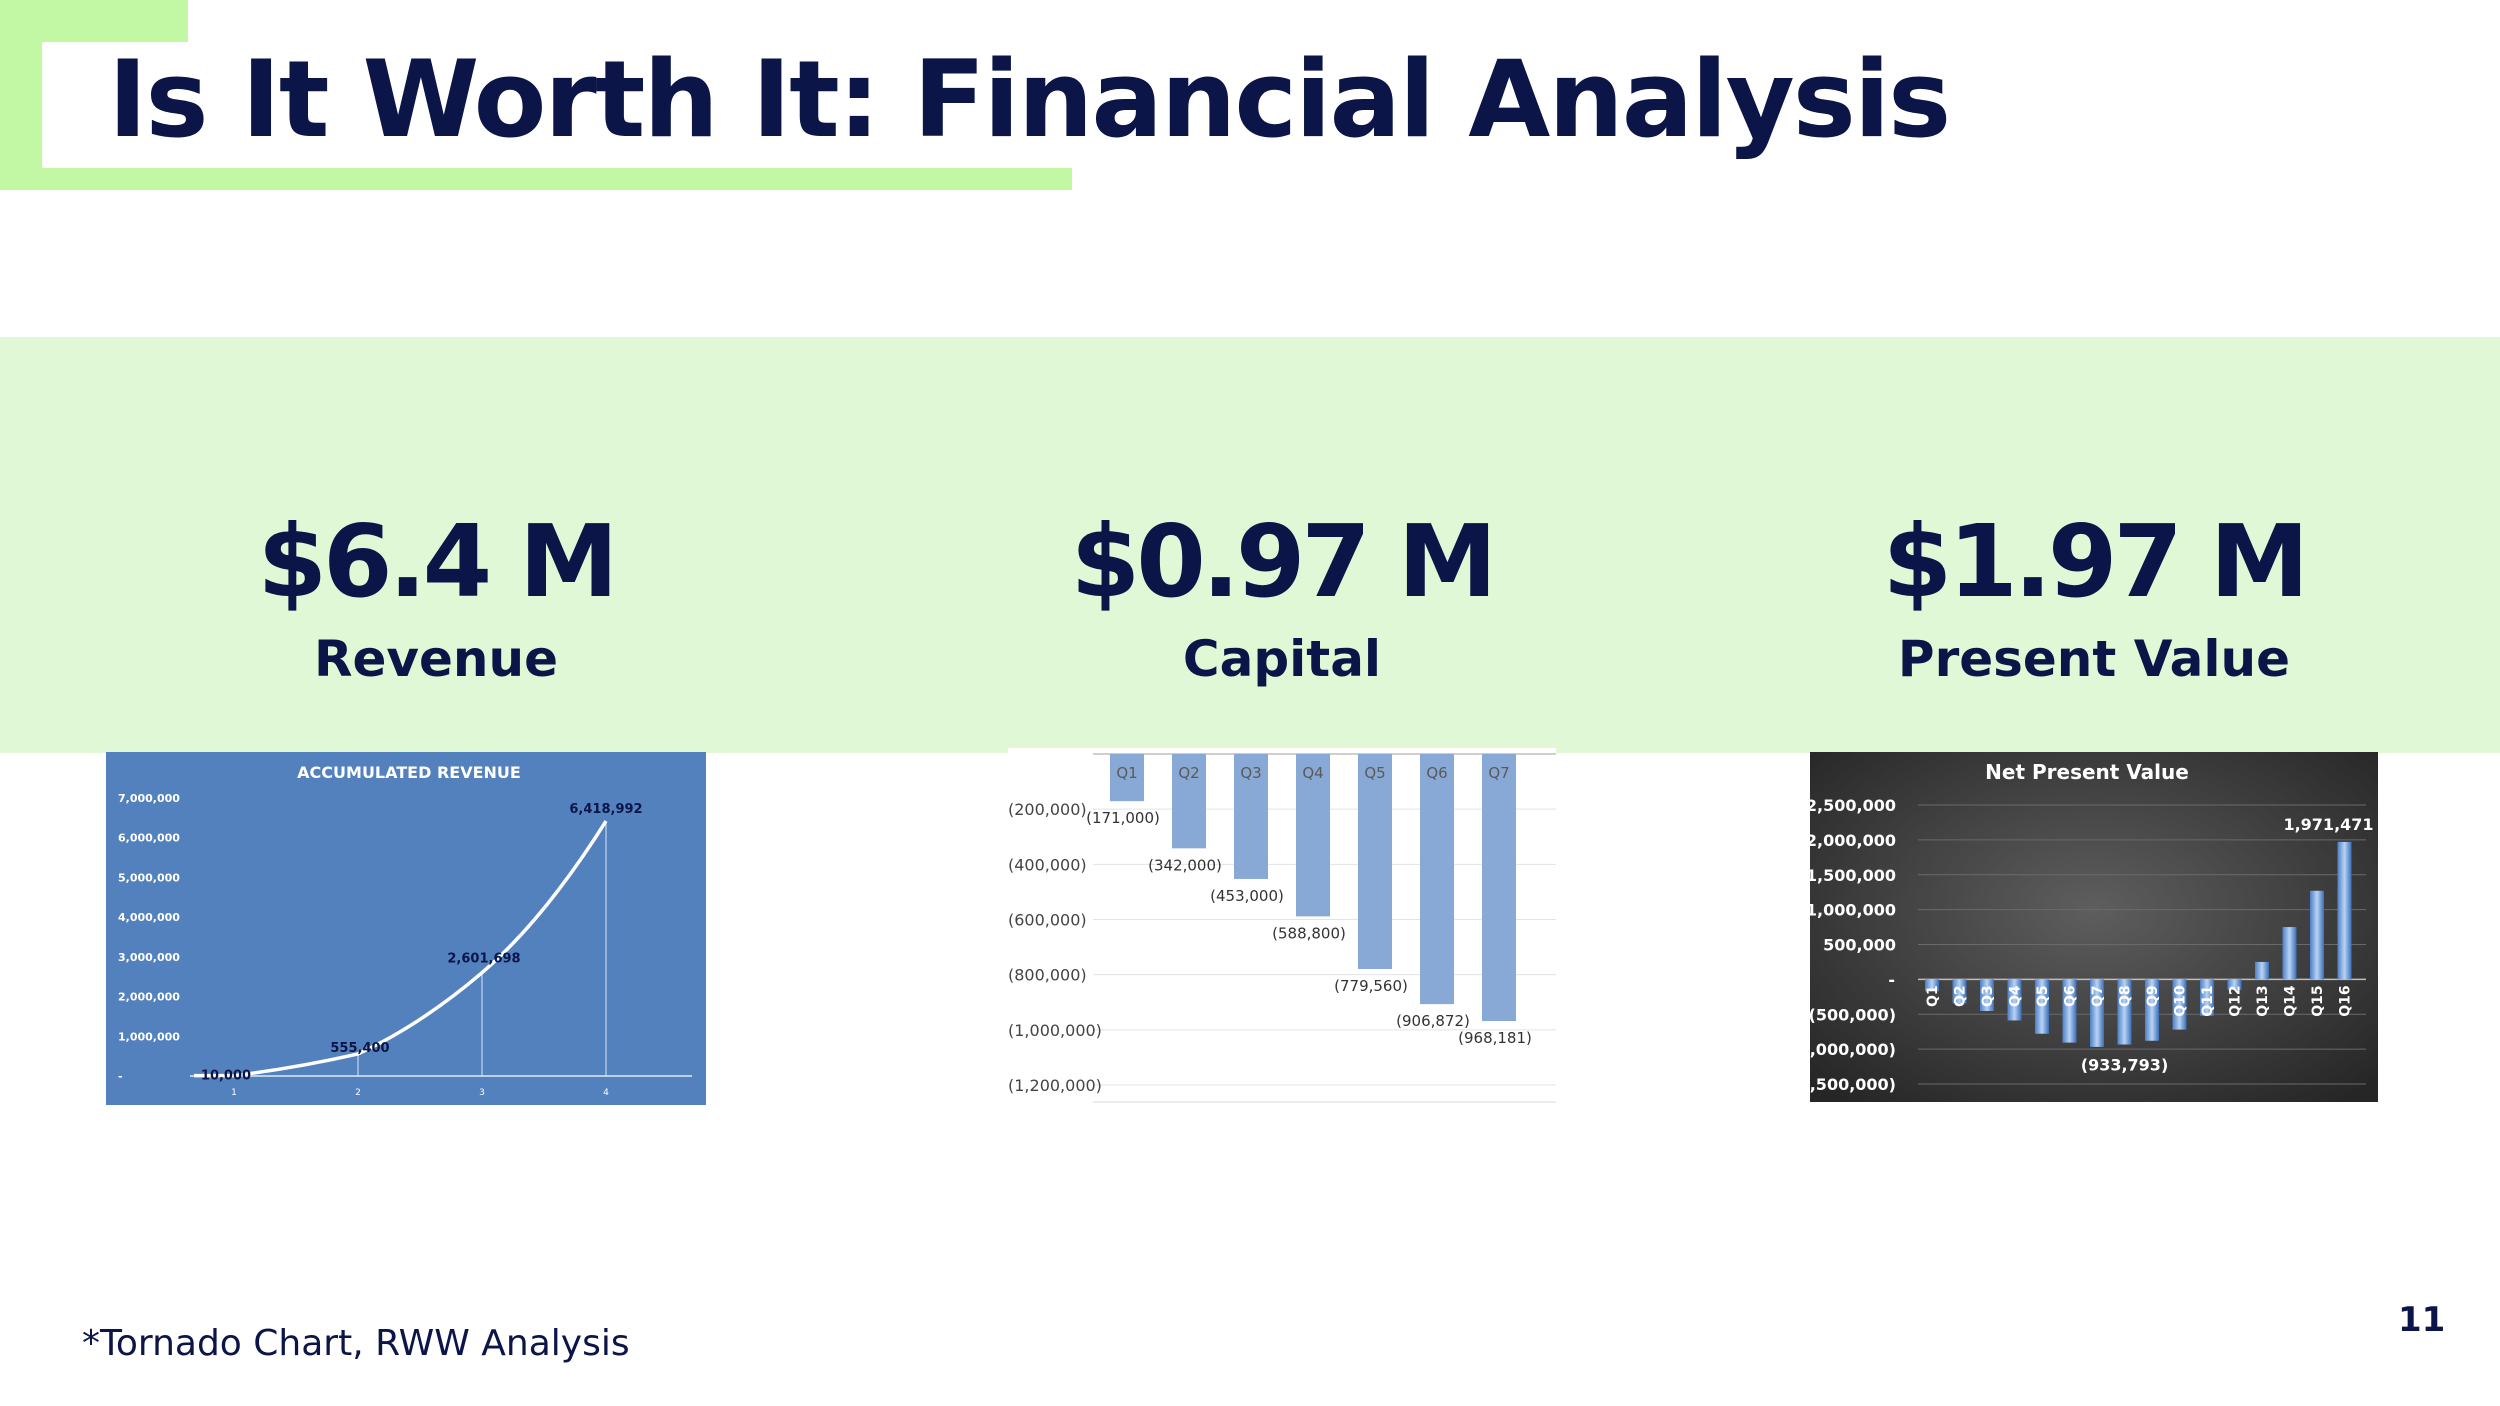 This screenshot has height=1406, width=2500. What do you see at coordinates (1055, 1085) in the screenshot?
I see `y-tick-label: (1,200,000)` at bounding box center [1055, 1085].